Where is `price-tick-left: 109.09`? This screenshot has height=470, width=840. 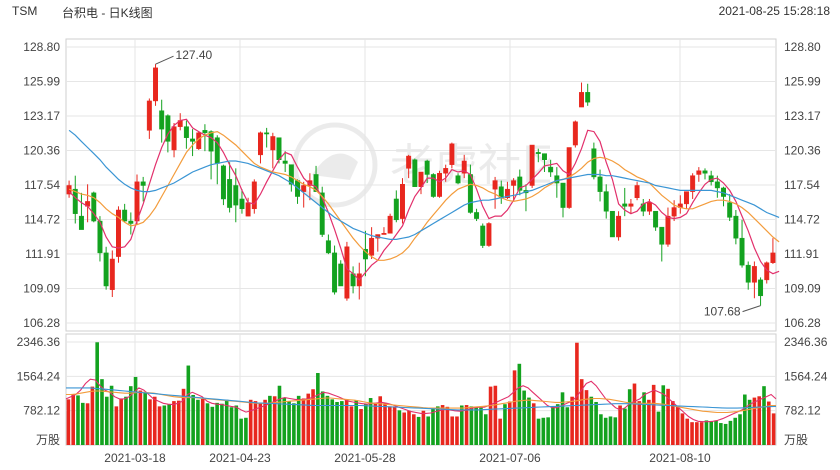 price-tick-left: 109.09 is located at coordinates (41, 289).